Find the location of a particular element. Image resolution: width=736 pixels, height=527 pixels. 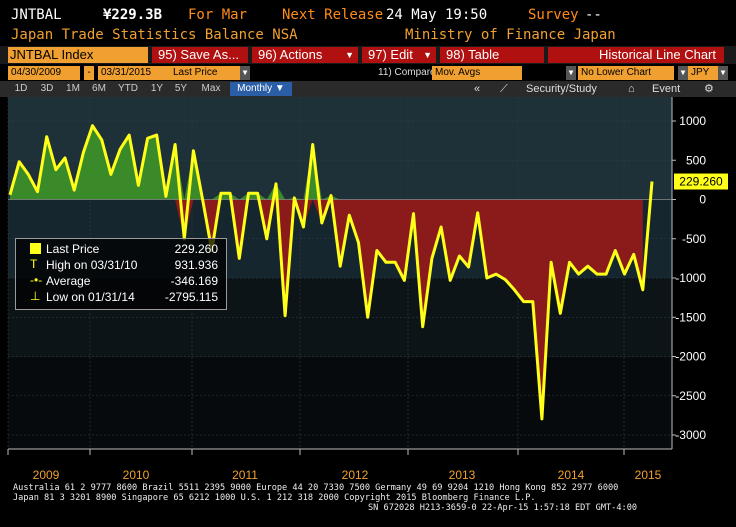

end-date-field: 03/31/2015 is located at coordinates (134, 73).